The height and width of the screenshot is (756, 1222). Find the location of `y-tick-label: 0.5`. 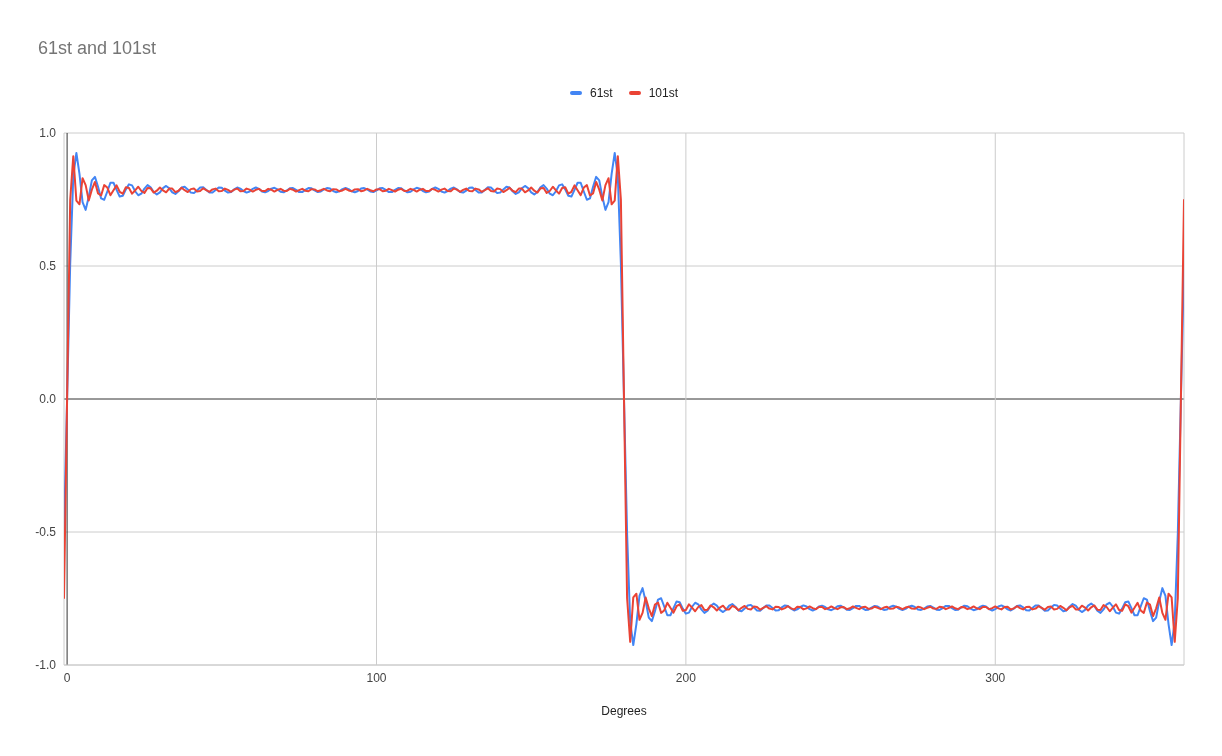

y-tick-label: 0.5 is located at coordinates (48, 266).